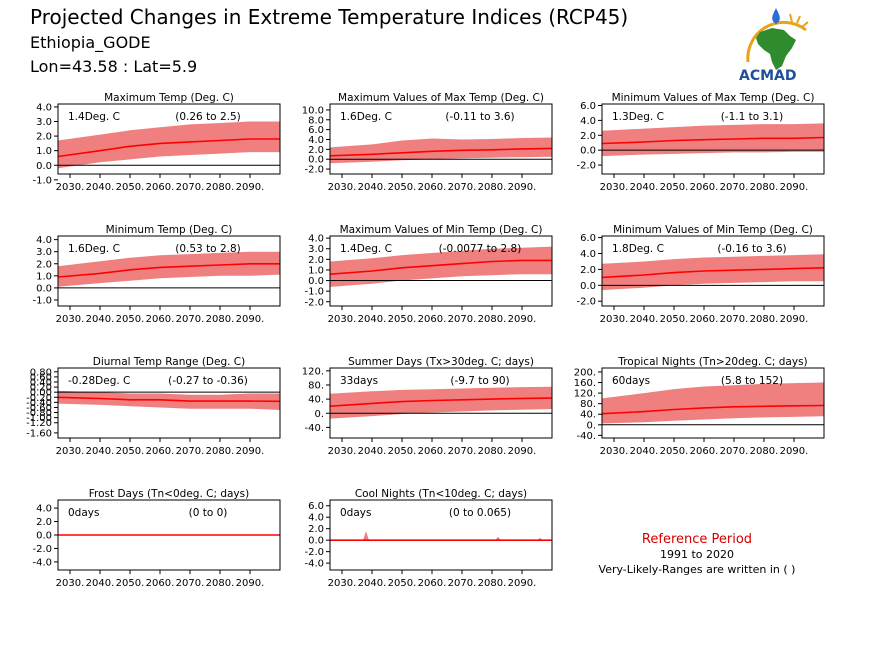  What do you see at coordinates (355, 513) in the screenshot?
I see `change-value: 0days` at bounding box center [355, 513].